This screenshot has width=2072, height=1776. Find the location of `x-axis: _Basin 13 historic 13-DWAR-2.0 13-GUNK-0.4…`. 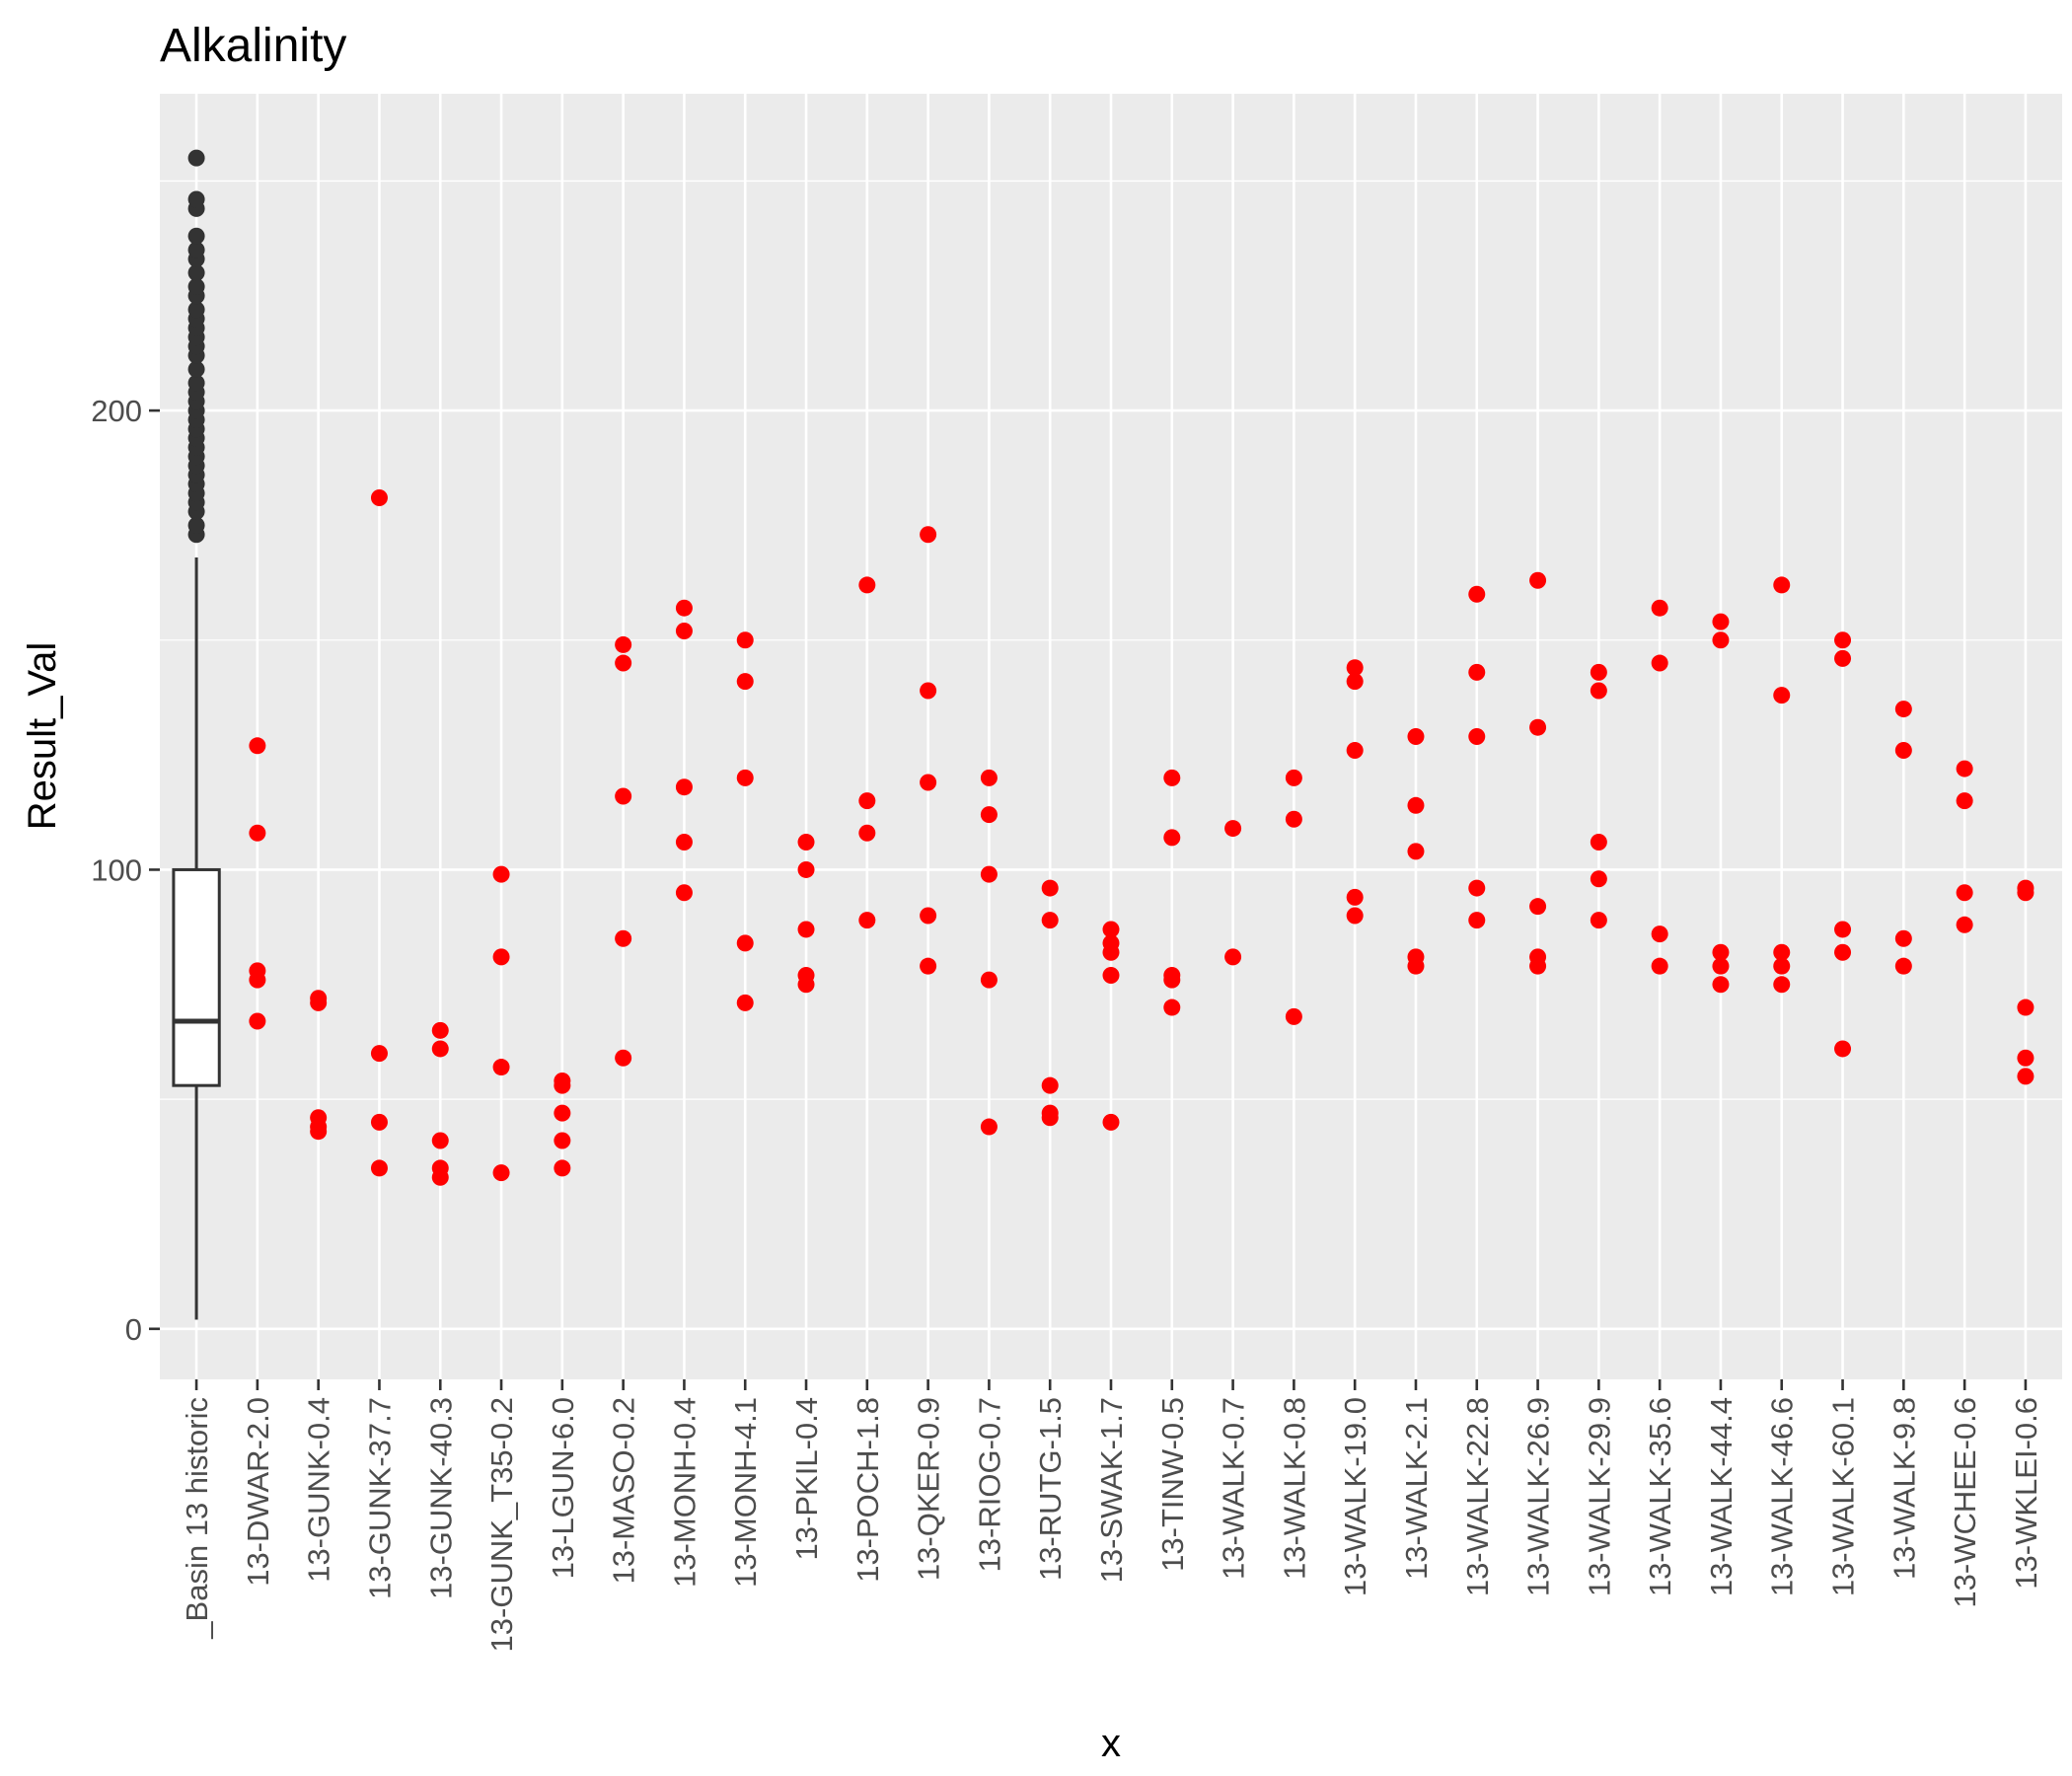

x-axis: _Basin 13 historic 13-DWAR-2.0 13-GUNK-0.4… is located at coordinates (1112, 1515).